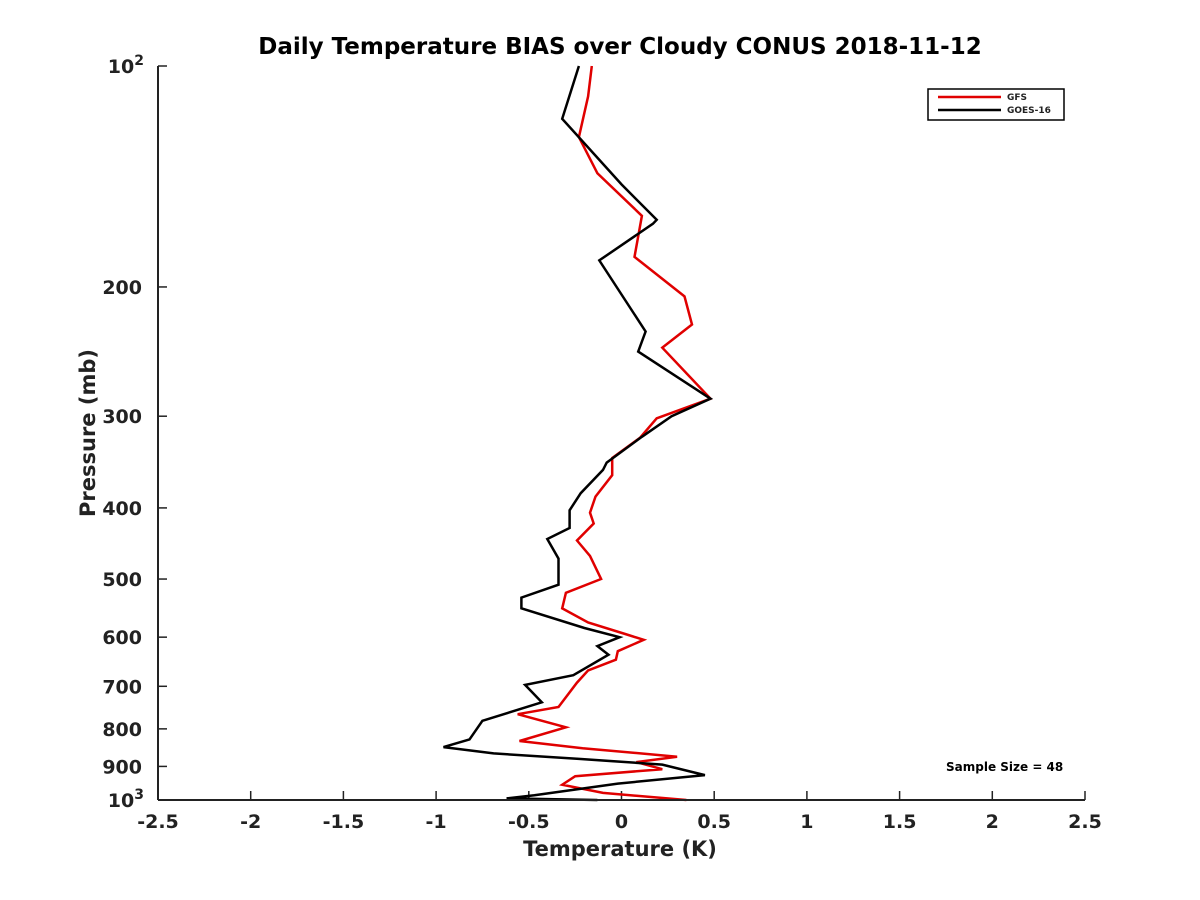 Image resolution: width=1200 pixels, height=900 pixels. Describe the element at coordinates (900, 822) in the screenshot. I see `x-tick-label: 1.5` at that location.